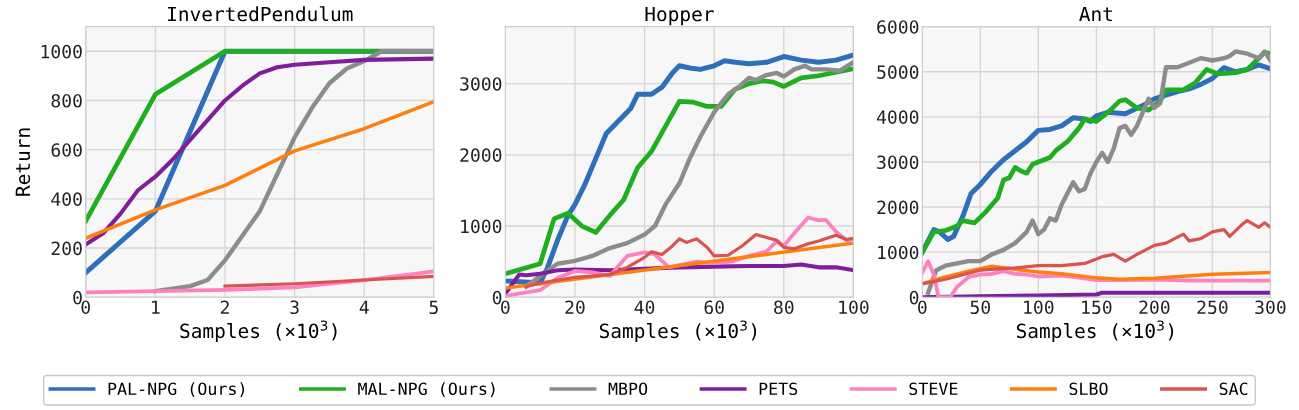  I want to click on x-tick-label: 2, so click(224, 307).